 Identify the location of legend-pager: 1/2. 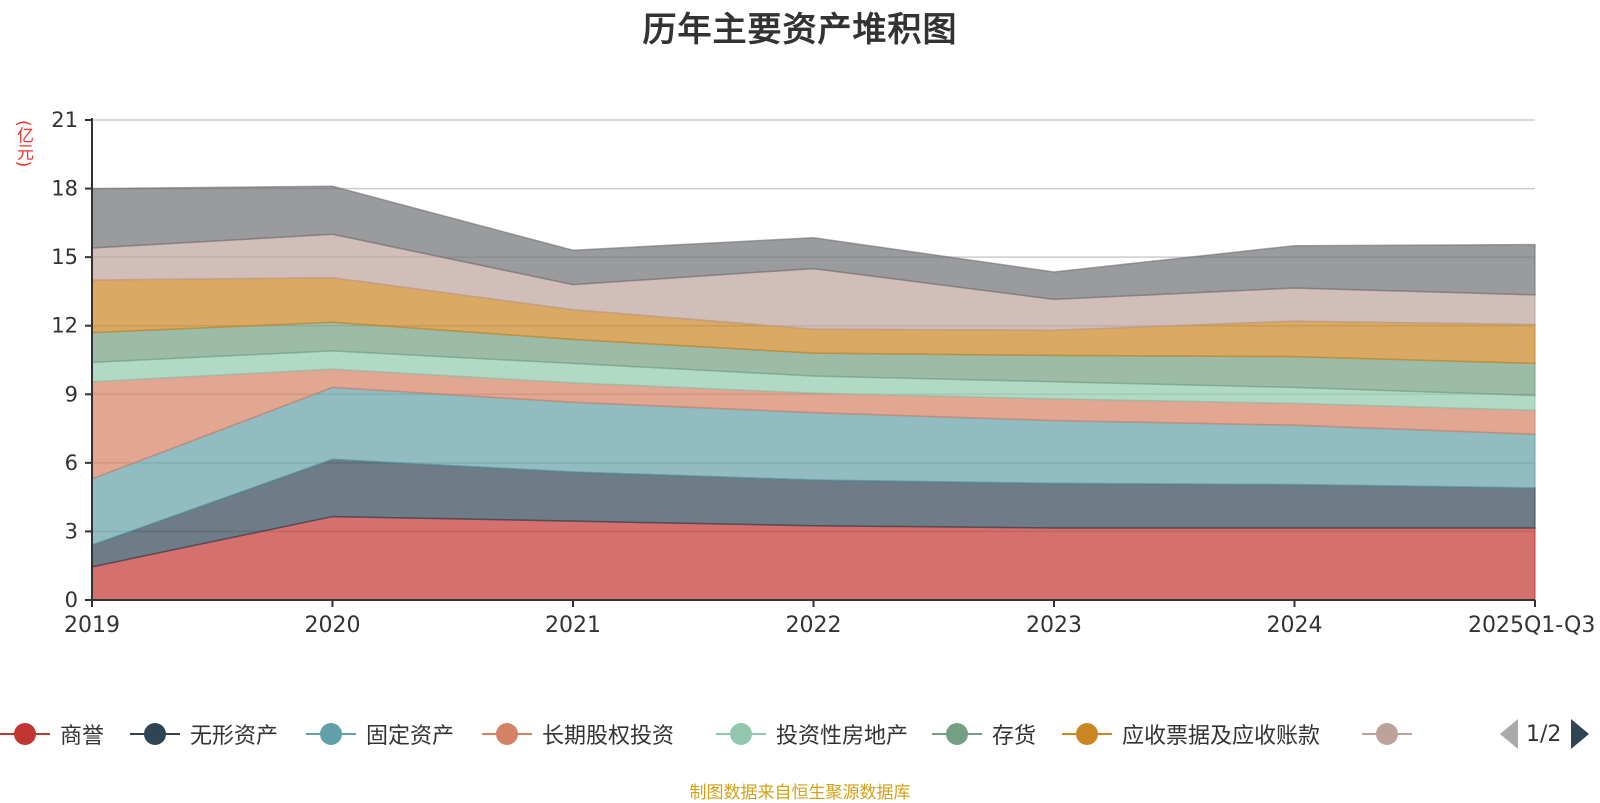
(1545, 734).